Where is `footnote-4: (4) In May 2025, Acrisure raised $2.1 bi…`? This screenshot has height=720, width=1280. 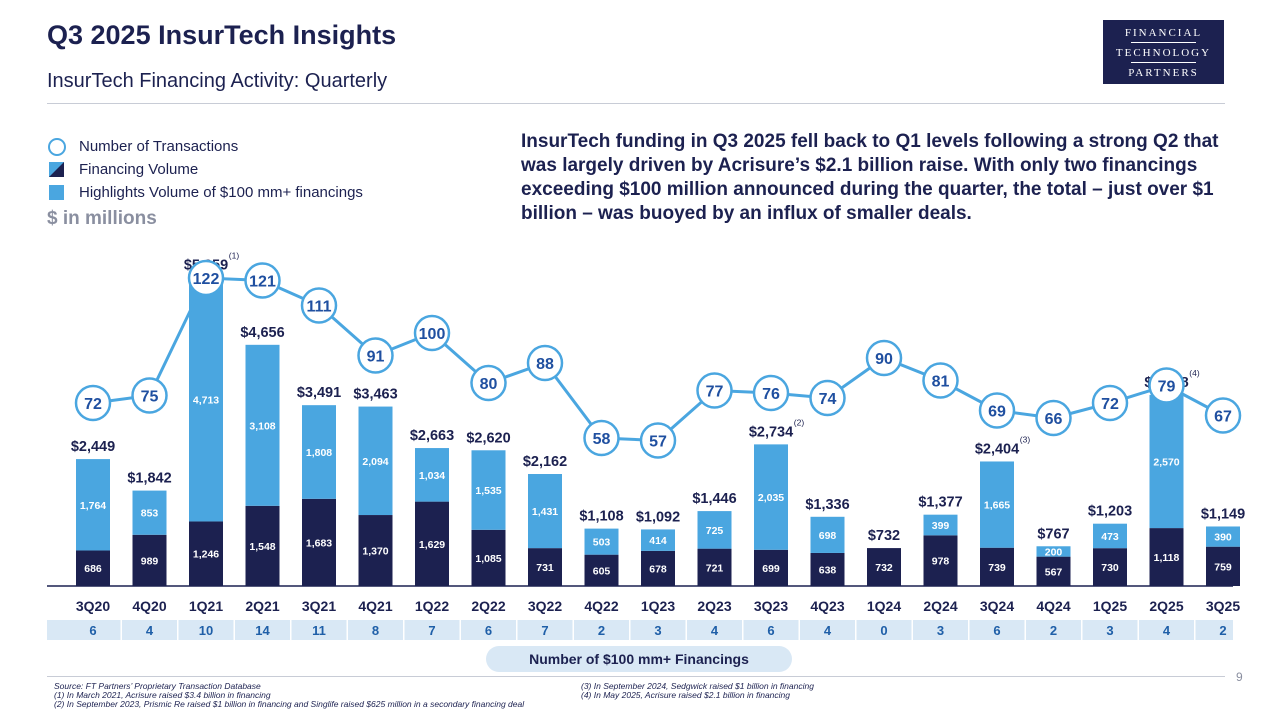 footnote-4: (4) In May 2025, Acrisure raised $2.1 bi… is located at coordinates (685, 695).